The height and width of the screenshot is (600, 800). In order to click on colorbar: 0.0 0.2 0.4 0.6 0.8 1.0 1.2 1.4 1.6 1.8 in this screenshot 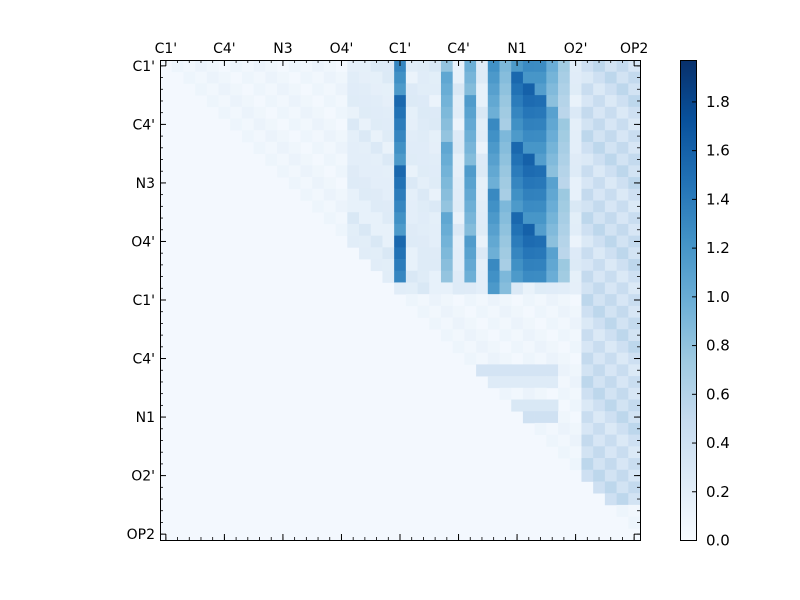, I will do `click(705, 305)`.